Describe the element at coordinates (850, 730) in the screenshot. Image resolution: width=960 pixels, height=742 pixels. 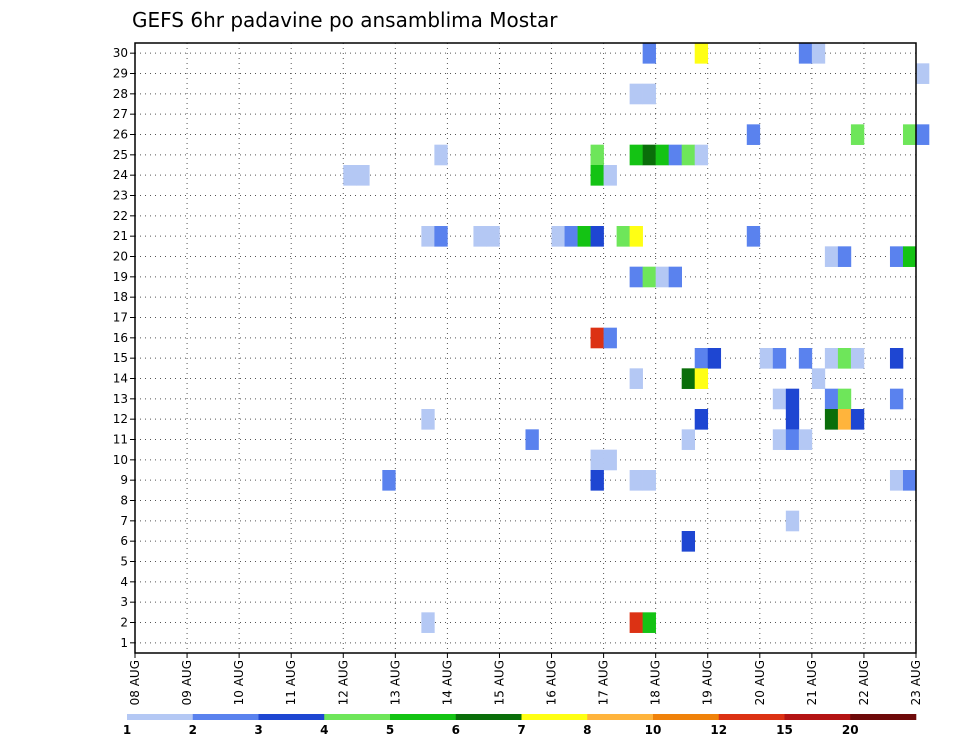
I see `legend-label: 20` at that location.